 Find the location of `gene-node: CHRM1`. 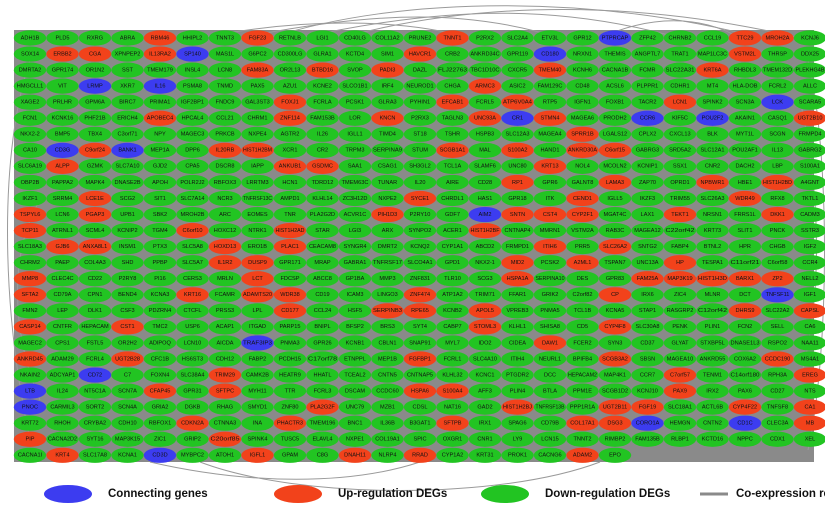

gene-node: CHRM1 is located at coordinates (257, 118).